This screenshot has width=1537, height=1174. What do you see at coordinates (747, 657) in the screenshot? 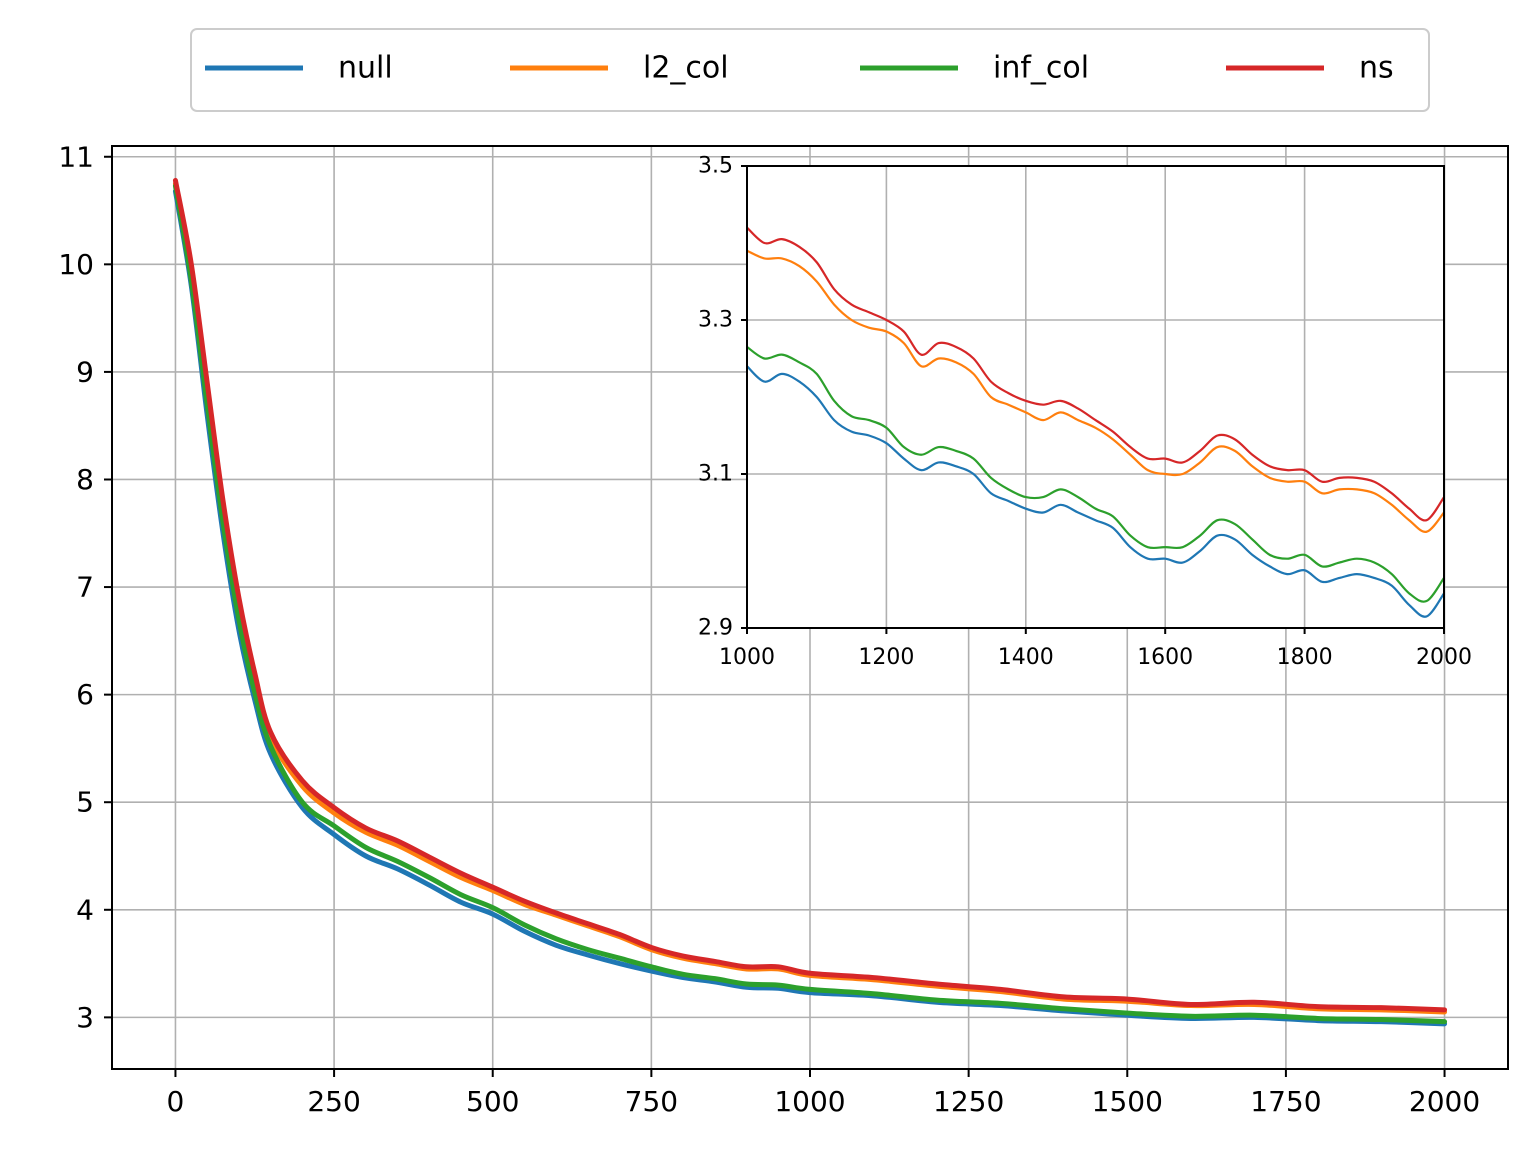
I see `inset-x-tick-label-0: 1000` at bounding box center [747, 657].